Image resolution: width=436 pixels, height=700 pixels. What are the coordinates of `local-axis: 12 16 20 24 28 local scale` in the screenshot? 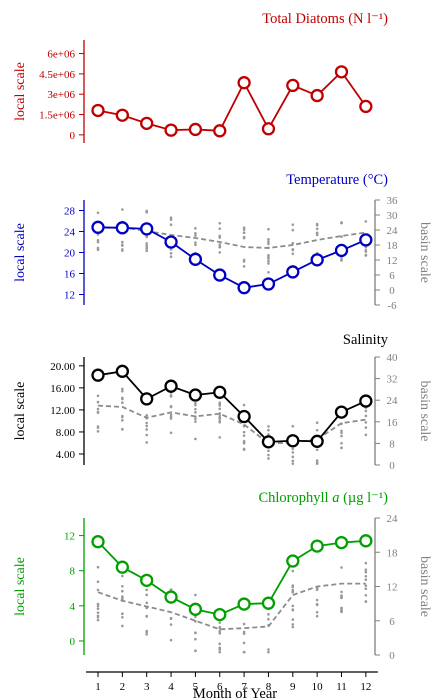 It's located at (49, 252).